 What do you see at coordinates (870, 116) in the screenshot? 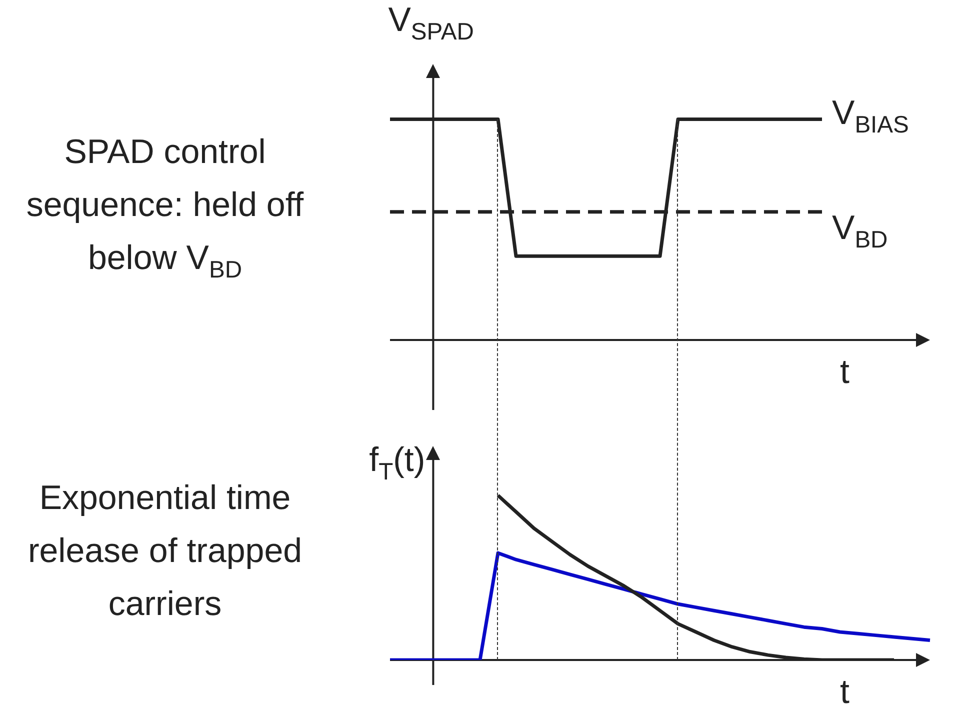
I see `series-label: V$_{BIAS}$` at bounding box center [870, 116].